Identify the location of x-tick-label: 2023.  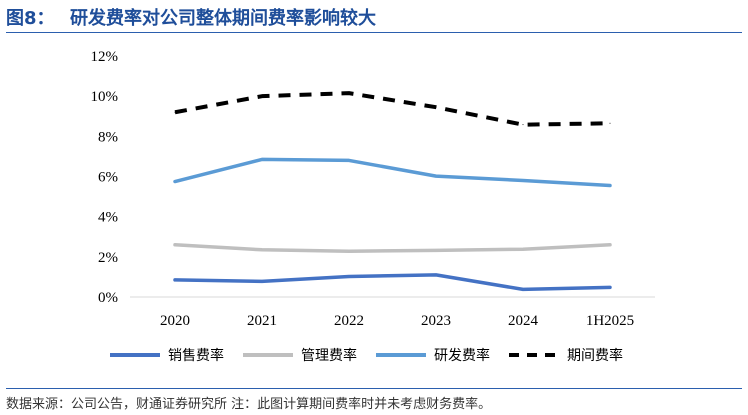
(436, 321).